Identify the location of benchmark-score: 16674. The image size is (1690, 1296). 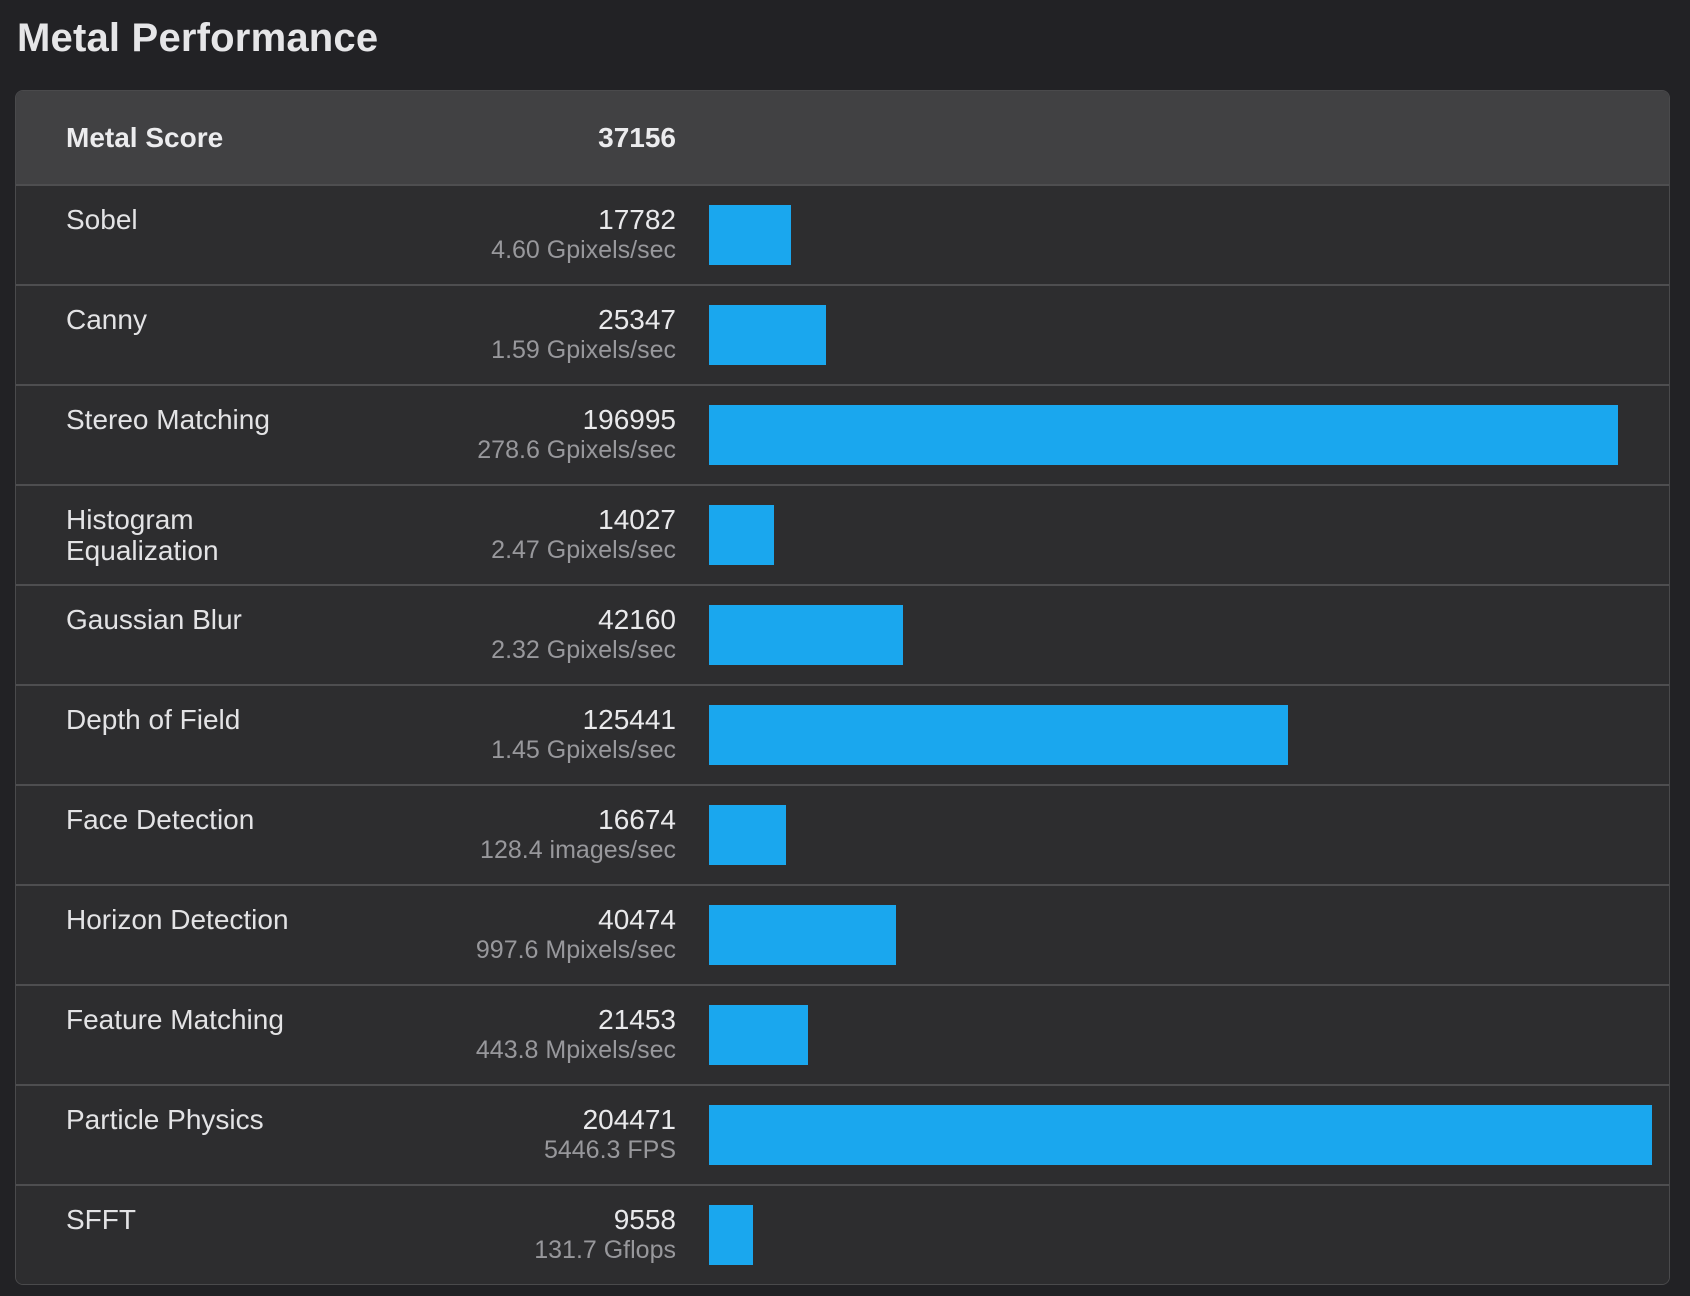
(637, 819).